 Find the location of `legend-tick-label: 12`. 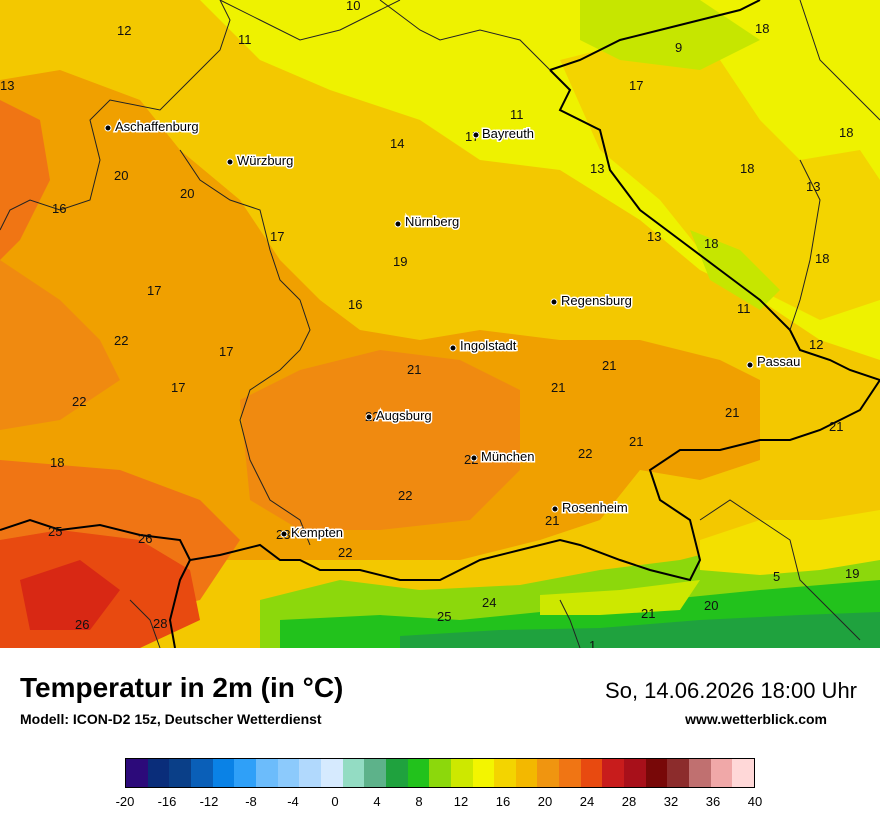

legend-tick-label: 12 is located at coordinates (461, 801).